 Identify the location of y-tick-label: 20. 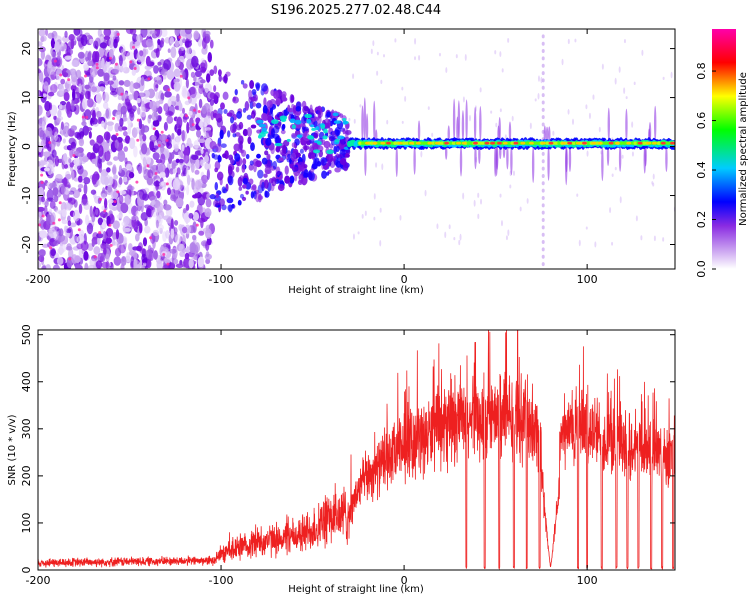
(26, 49).